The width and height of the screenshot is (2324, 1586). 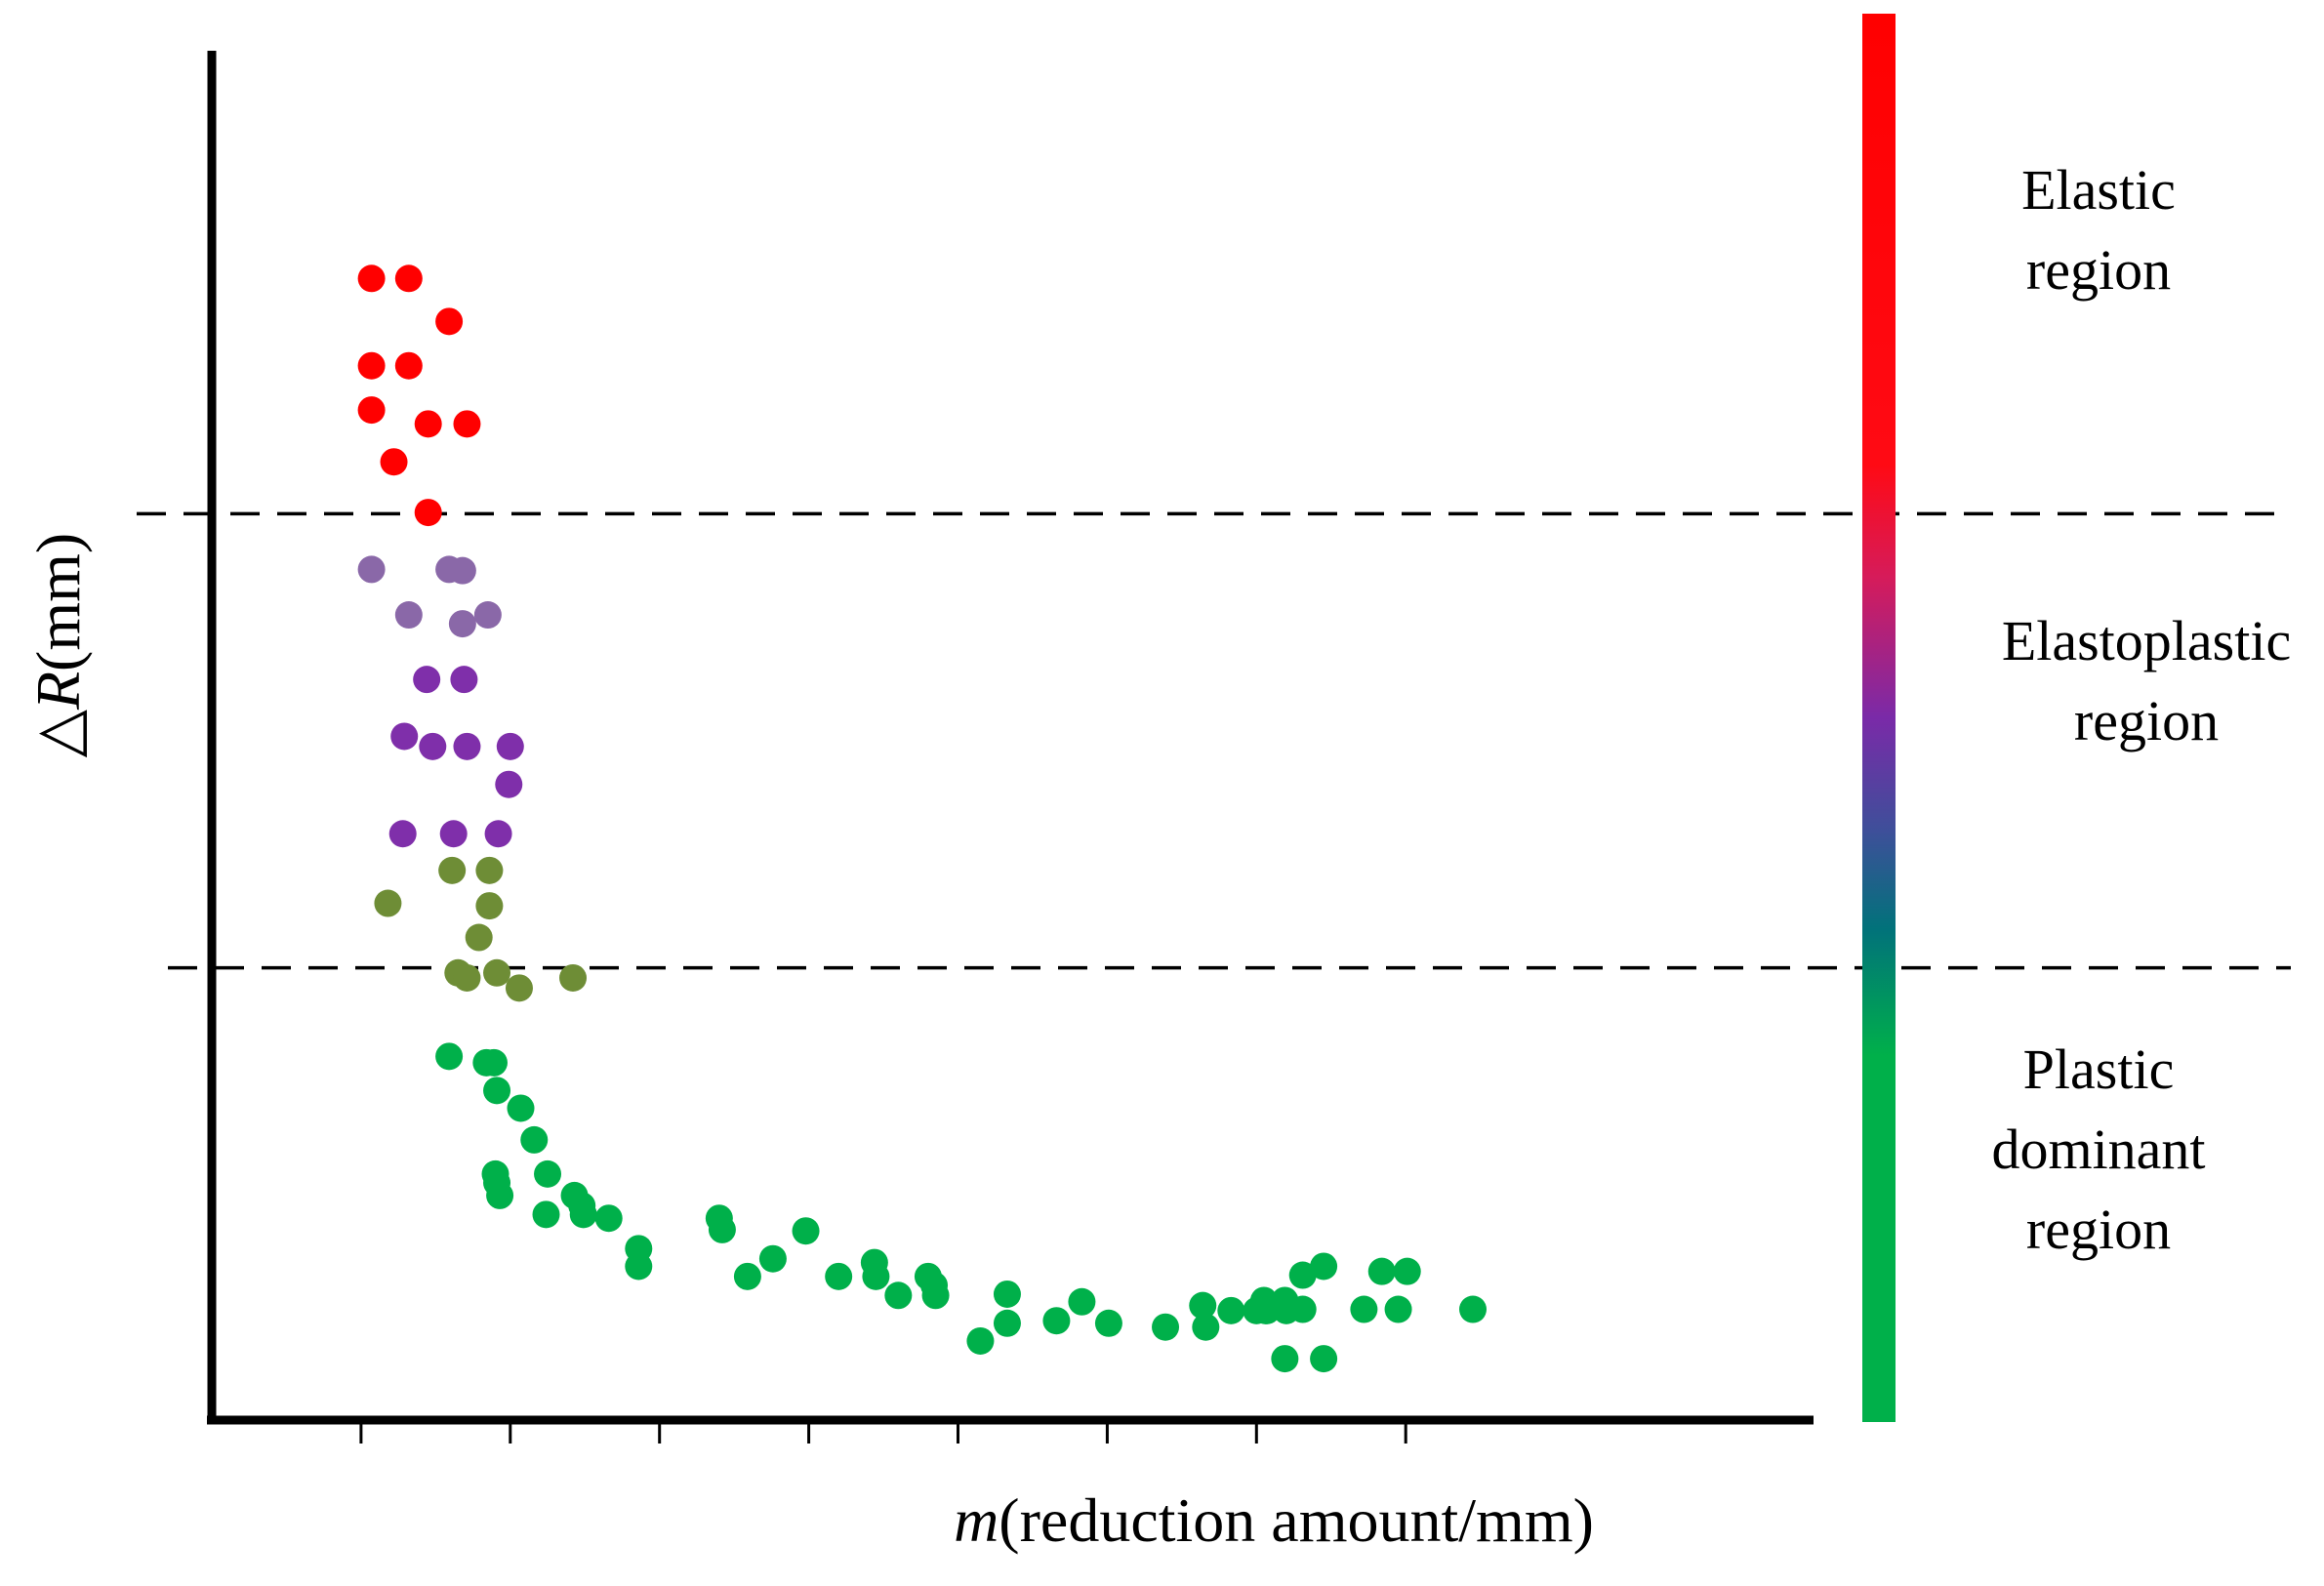 What do you see at coordinates (1879, 718) in the screenshot?
I see `colorbar` at bounding box center [1879, 718].